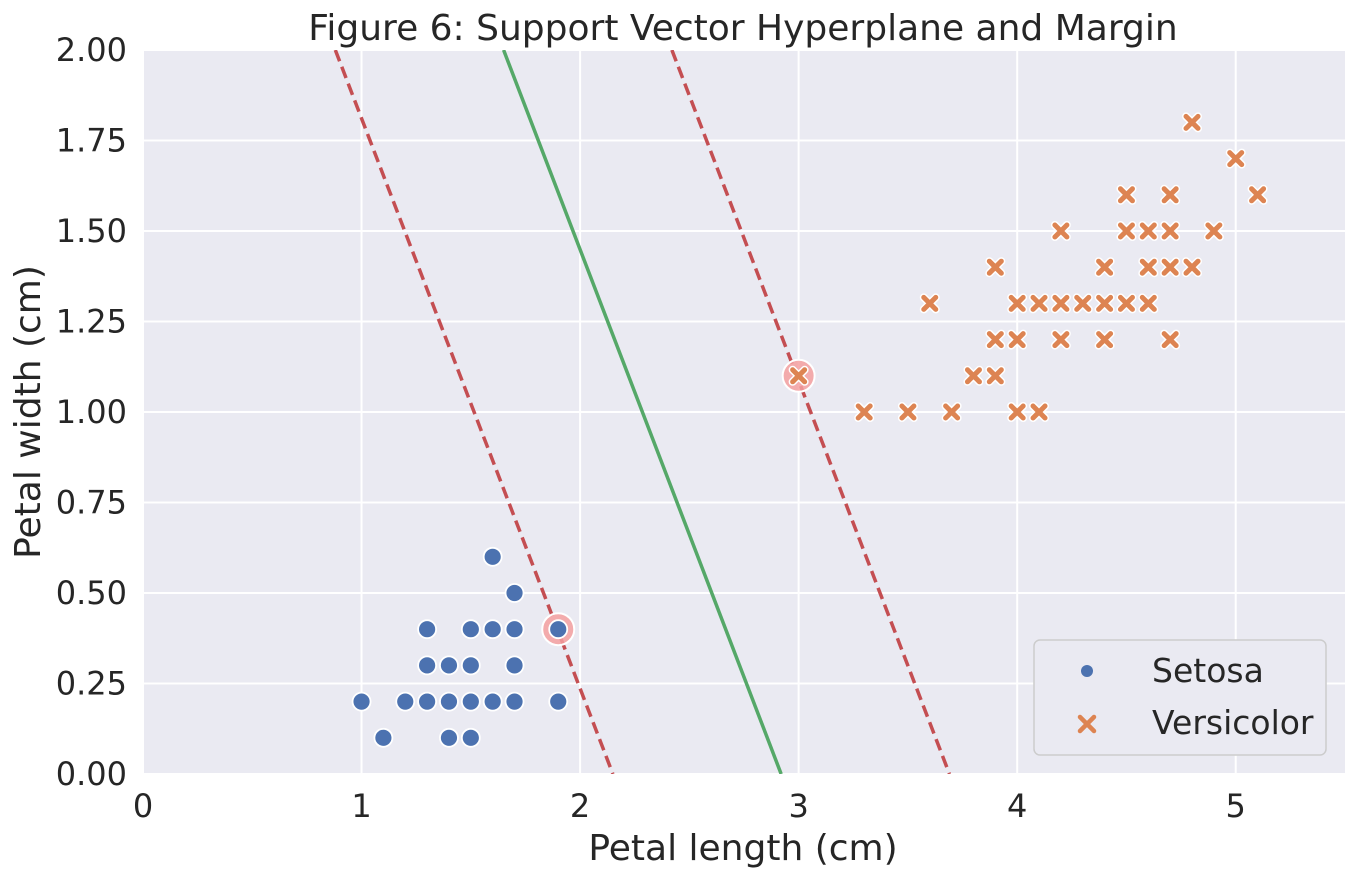 This screenshot has width=1357, height=879. Describe the element at coordinates (1087, 724) in the screenshot. I see `legend-marker-versicolor` at that location.